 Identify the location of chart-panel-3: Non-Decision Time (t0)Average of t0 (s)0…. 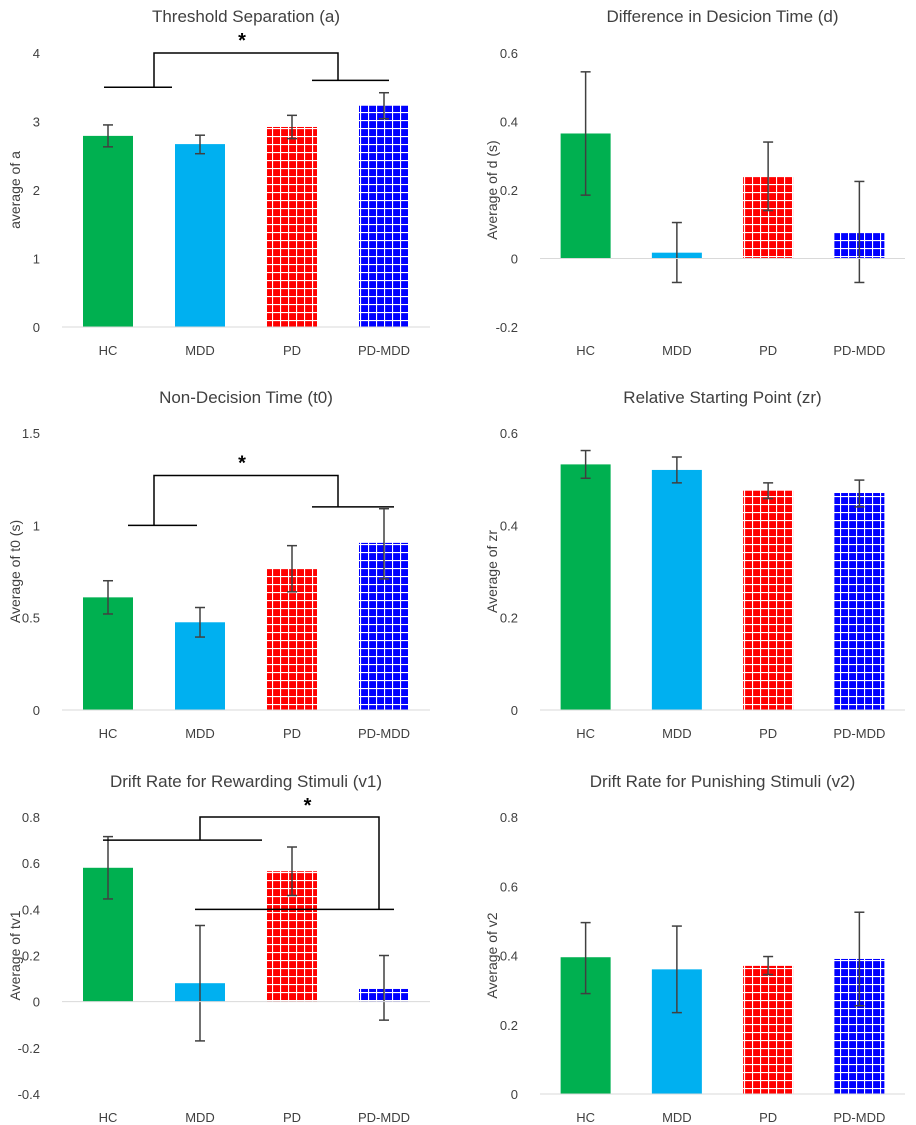
(218, 564).